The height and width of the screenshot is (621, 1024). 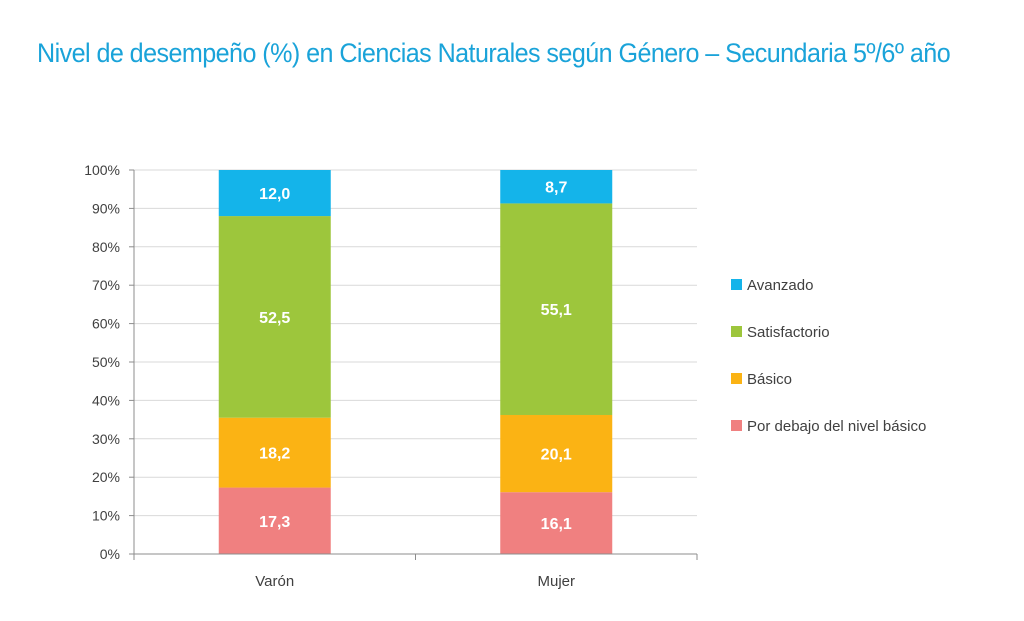 I want to click on bar-basico-mujer, so click(x=556, y=453).